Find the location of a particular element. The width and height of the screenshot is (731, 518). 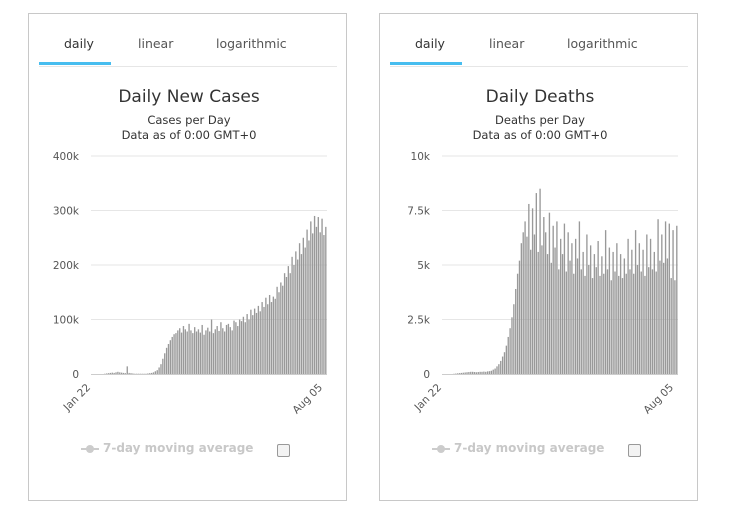

y-tick-label: 10k is located at coordinates (421, 157).